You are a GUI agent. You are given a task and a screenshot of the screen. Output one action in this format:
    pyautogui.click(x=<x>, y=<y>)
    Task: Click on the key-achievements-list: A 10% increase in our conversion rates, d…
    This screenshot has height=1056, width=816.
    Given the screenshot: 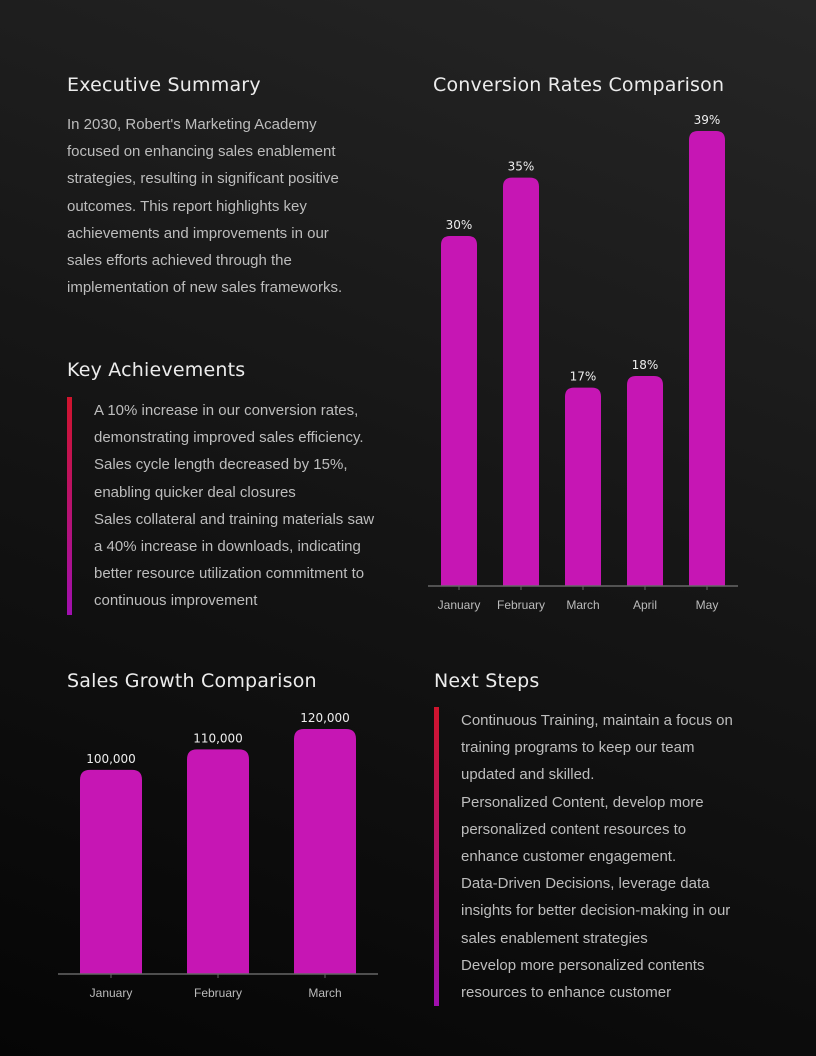 What is the action you would take?
    pyautogui.click(x=221, y=506)
    